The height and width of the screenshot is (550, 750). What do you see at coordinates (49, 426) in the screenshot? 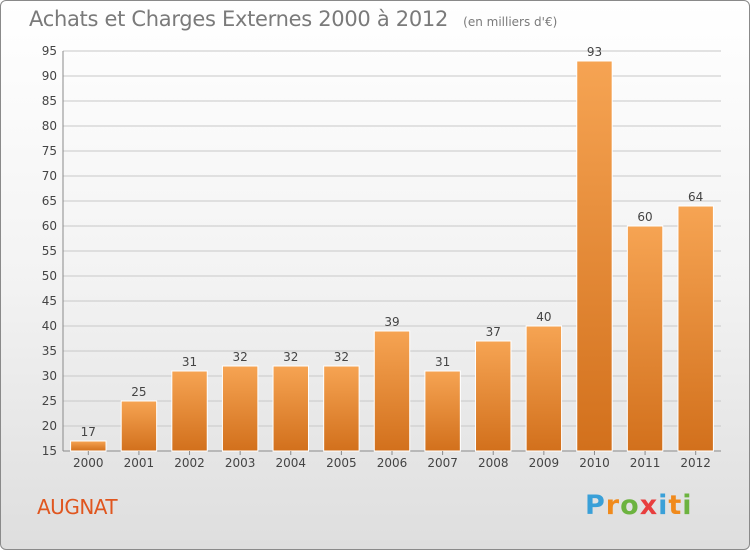
I see `y-tick-label: 20` at bounding box center [49, 426].